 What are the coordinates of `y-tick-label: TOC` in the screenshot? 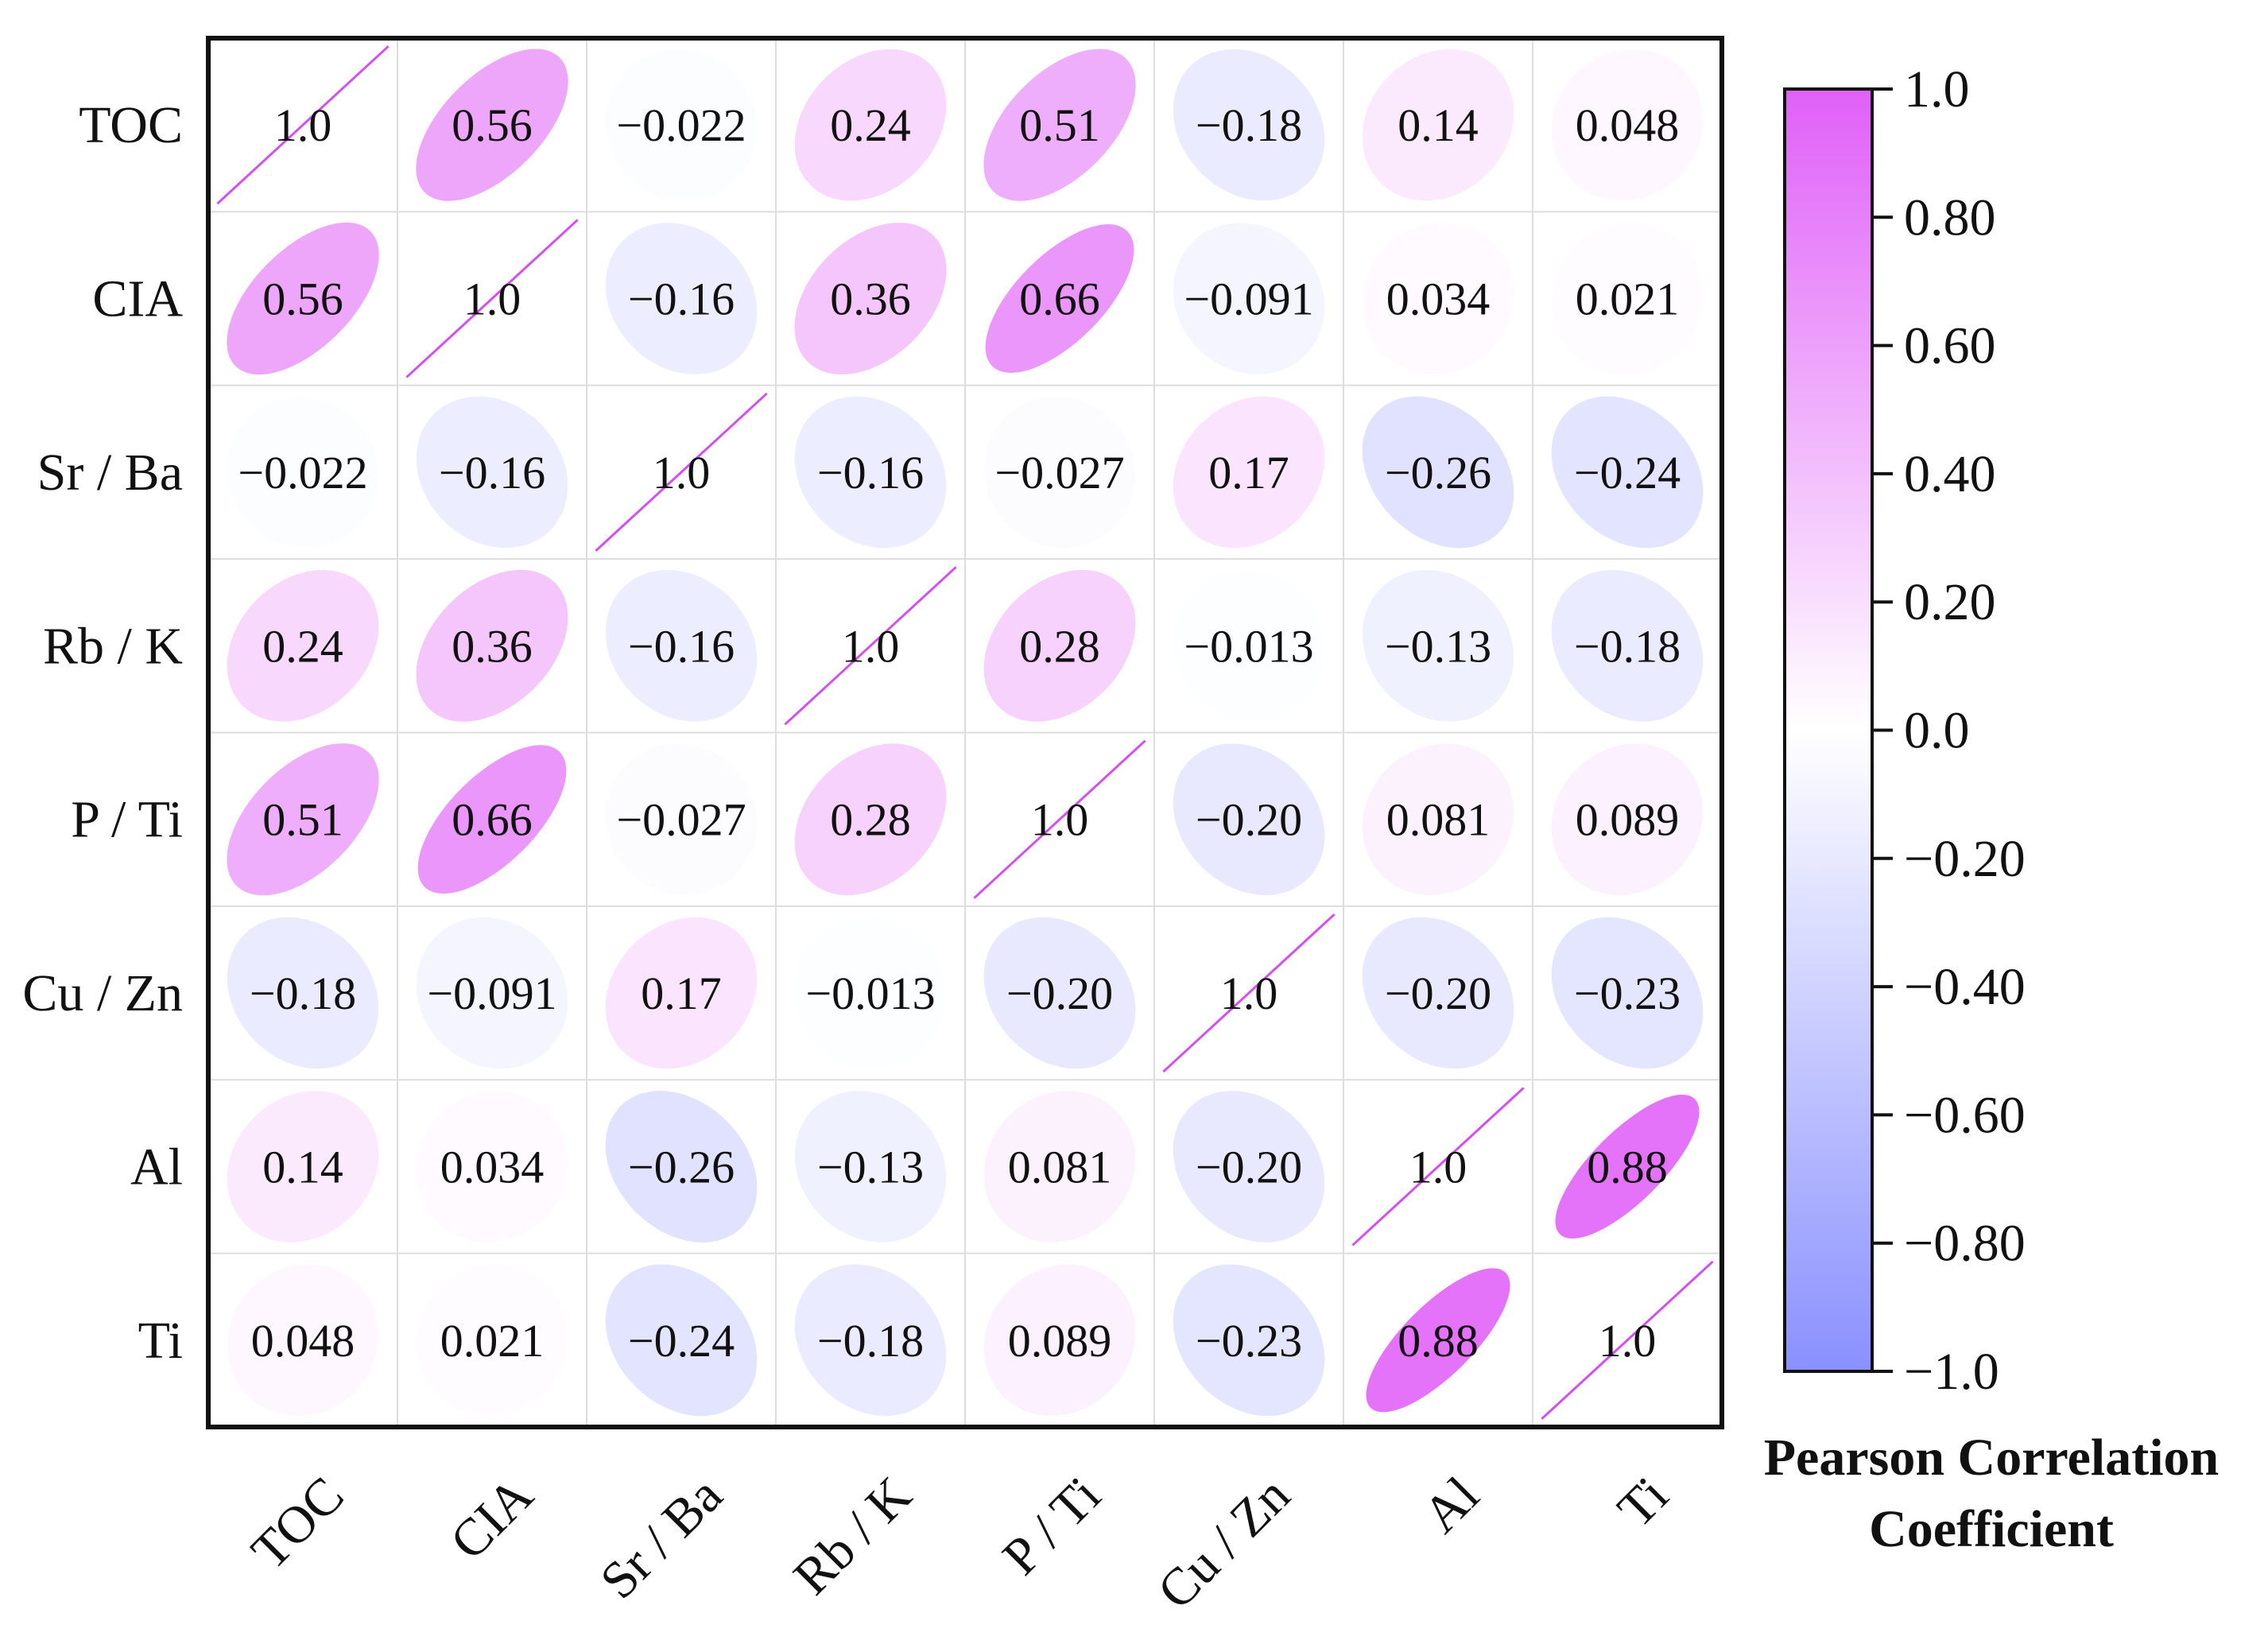 It's located at (131, 125).